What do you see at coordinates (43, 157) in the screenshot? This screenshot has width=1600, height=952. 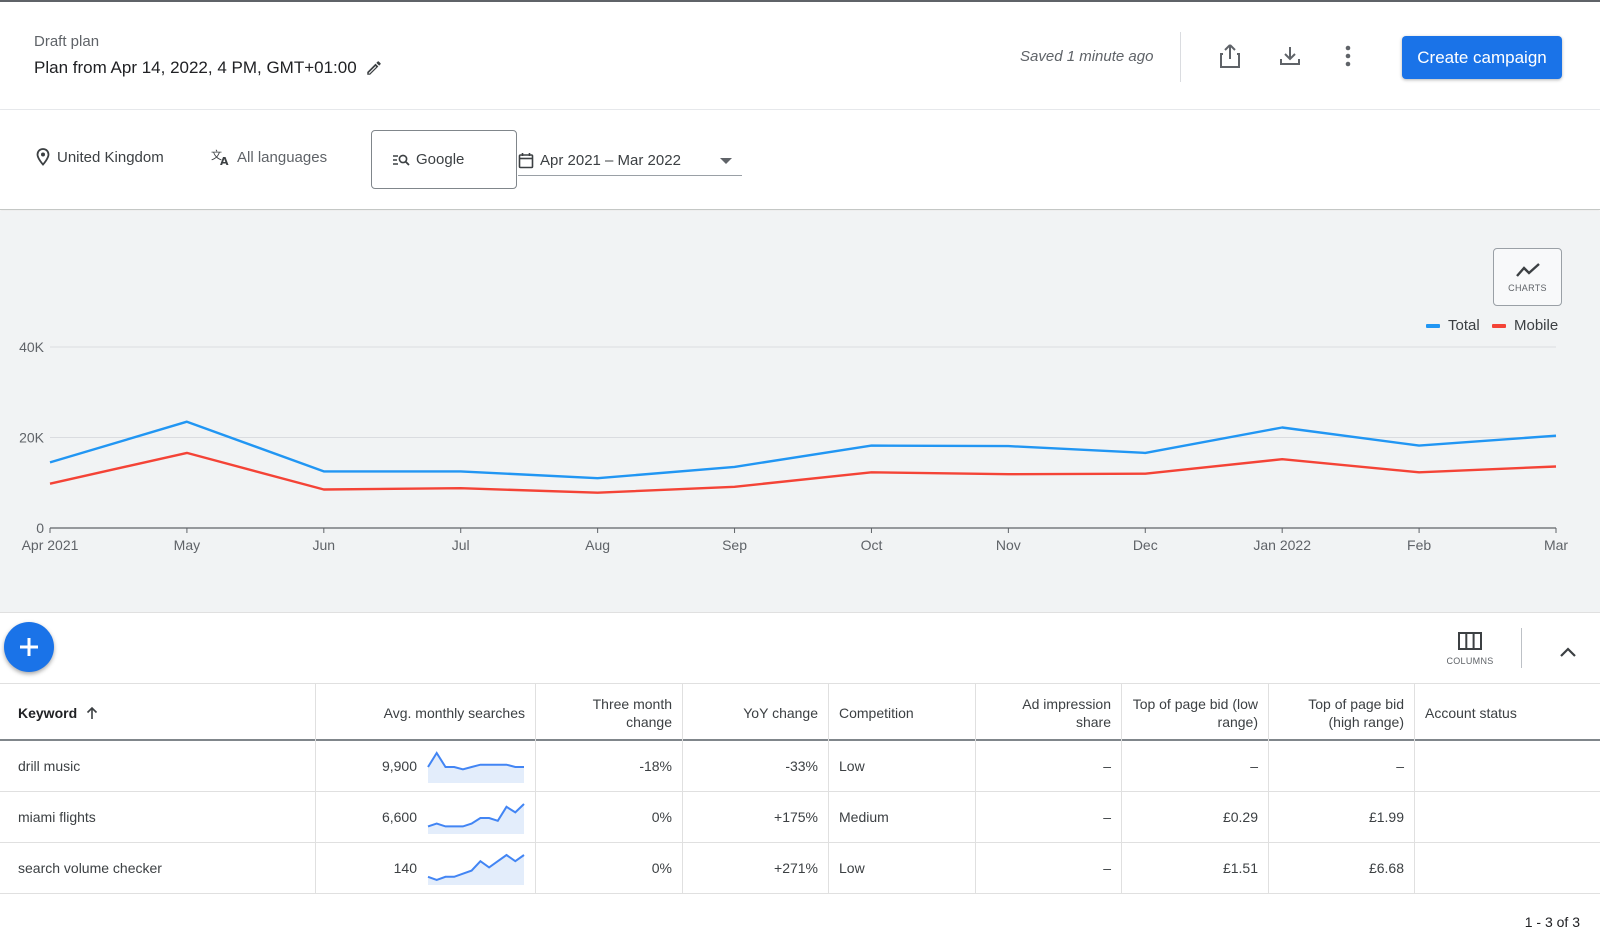 I see `location-pin-icon` at bounding box center [43, 157].